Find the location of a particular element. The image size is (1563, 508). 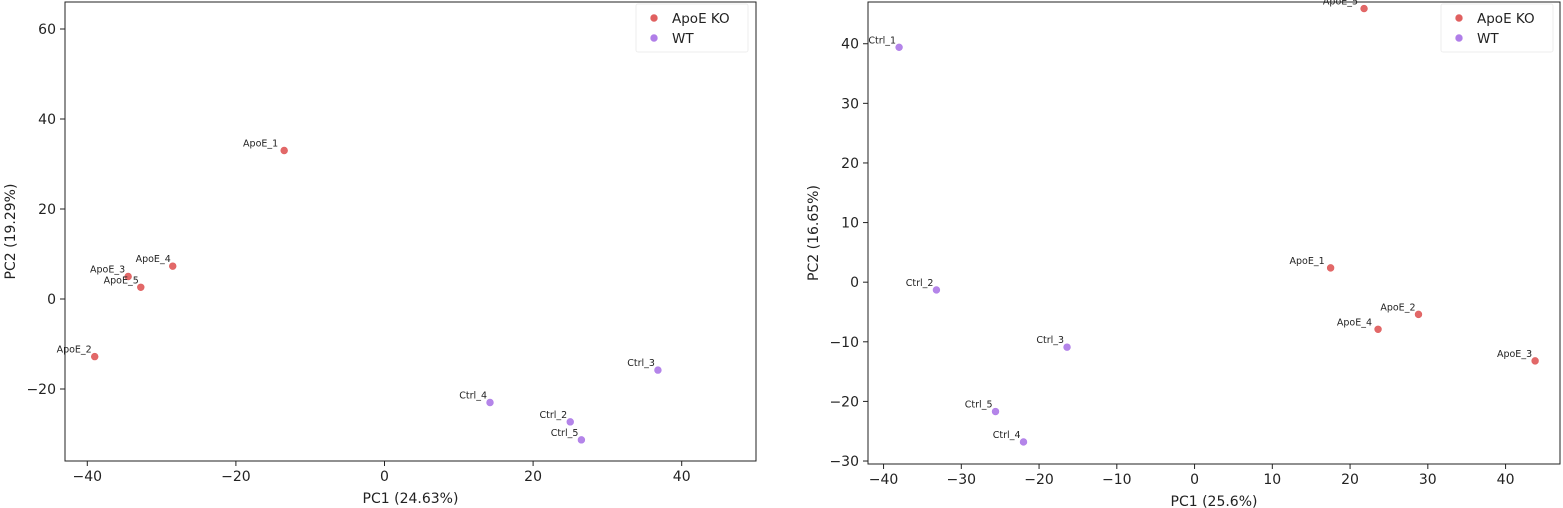

right-y-tick-label: −10 is located at coordinates (844, 343).